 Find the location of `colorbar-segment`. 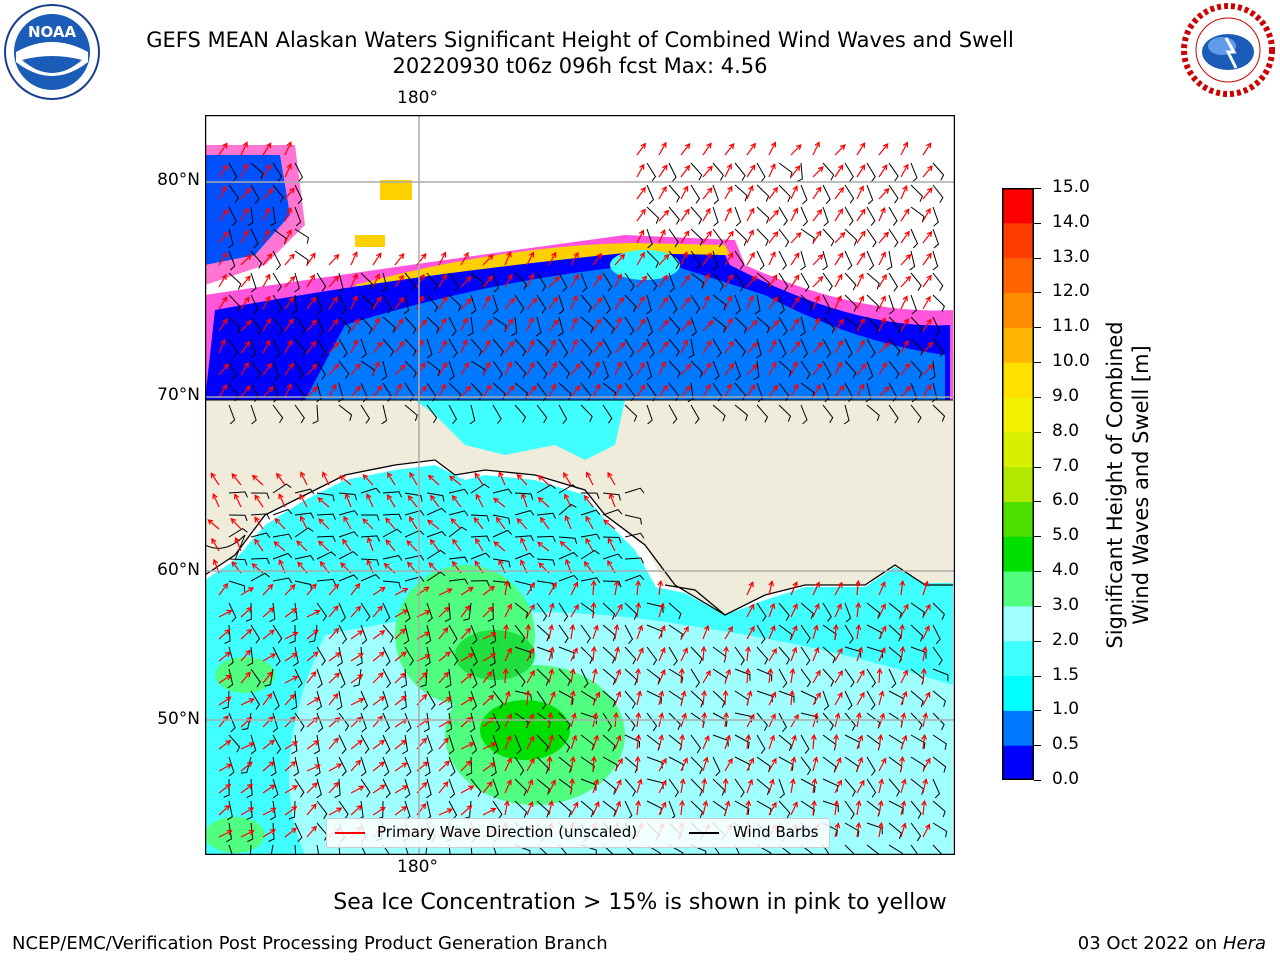

colorbar-segment is located at coordinates (1018, 763).